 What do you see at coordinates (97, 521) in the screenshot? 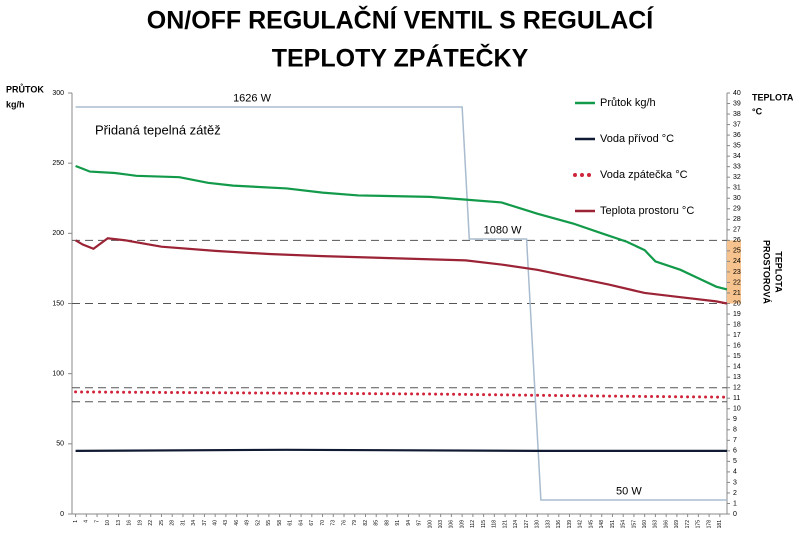
I see `x-tick-label: 7` at bounding box center [97, 521].